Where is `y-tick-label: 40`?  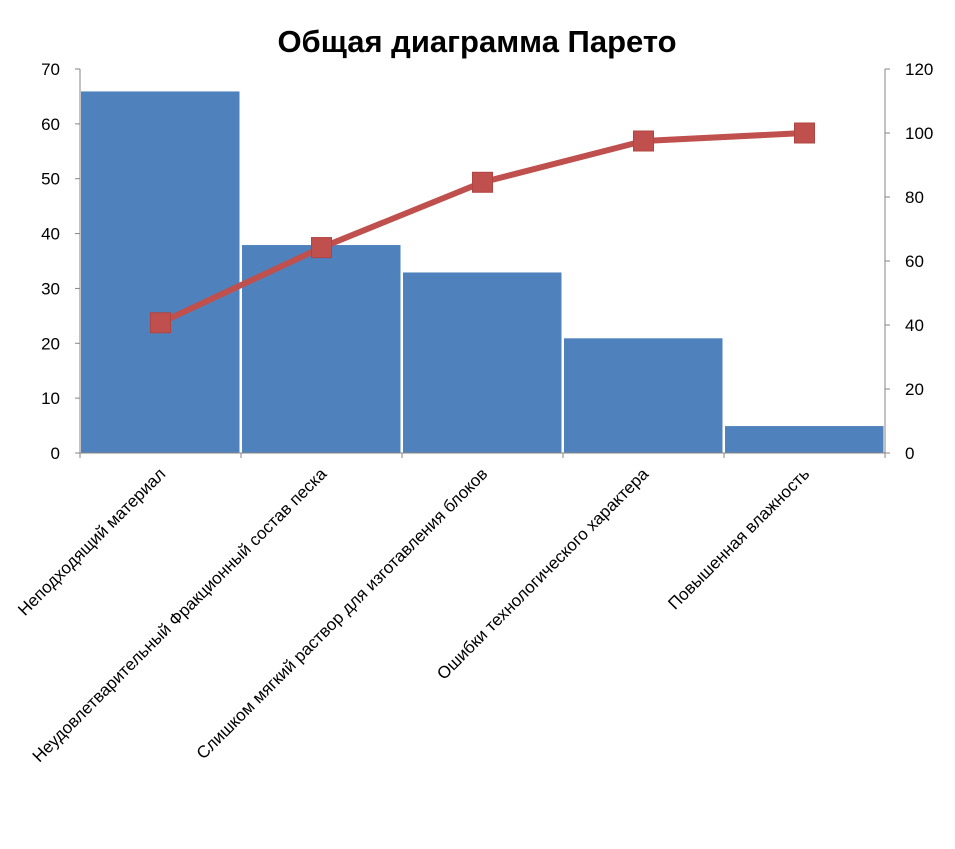 y-tick-label: 40 is located at coordinates (50, 234).